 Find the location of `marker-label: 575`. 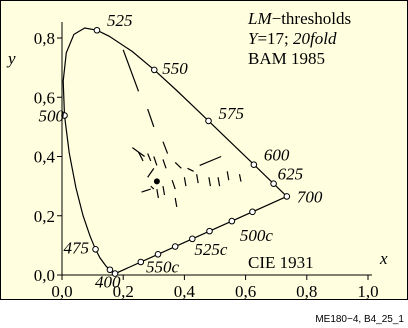

marker-label: 575 is located at coordinates (232, 113).